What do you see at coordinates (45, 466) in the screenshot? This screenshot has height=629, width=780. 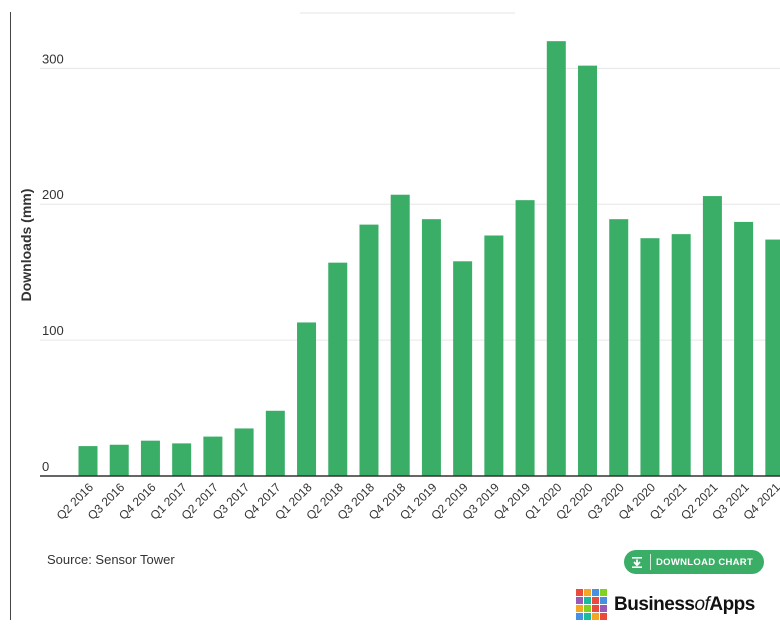 I see `y-tick-label: 0` at bounding box center [45, 466].